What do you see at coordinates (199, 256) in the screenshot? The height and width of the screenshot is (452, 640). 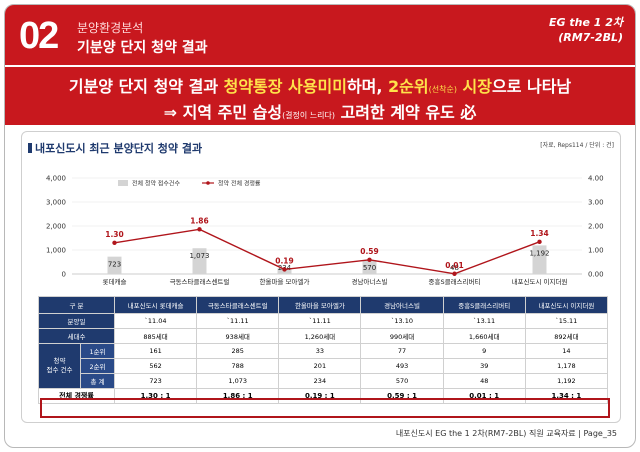 I see `bar-value-label: 1,073` at bounding box center [199, 256].